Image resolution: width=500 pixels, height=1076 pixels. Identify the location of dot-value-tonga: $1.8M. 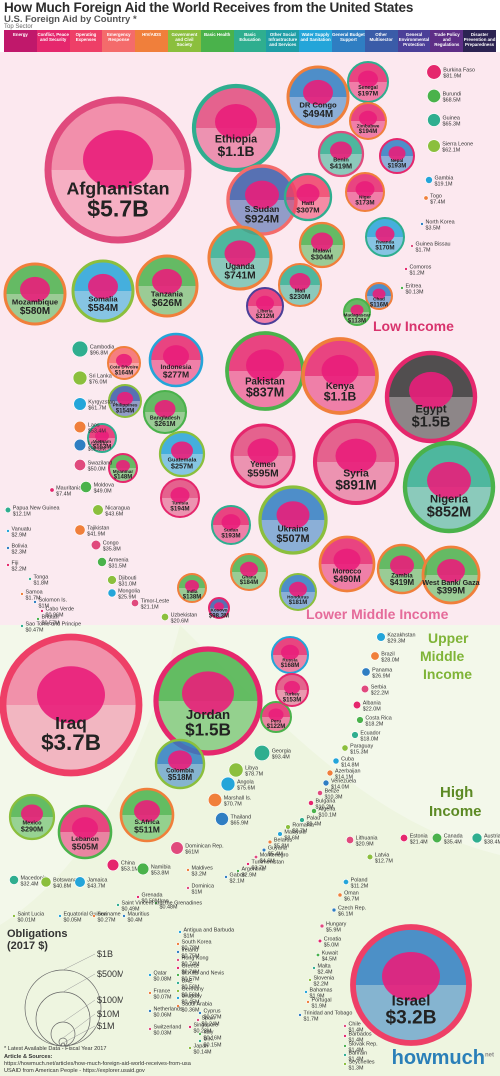
(41, 584).